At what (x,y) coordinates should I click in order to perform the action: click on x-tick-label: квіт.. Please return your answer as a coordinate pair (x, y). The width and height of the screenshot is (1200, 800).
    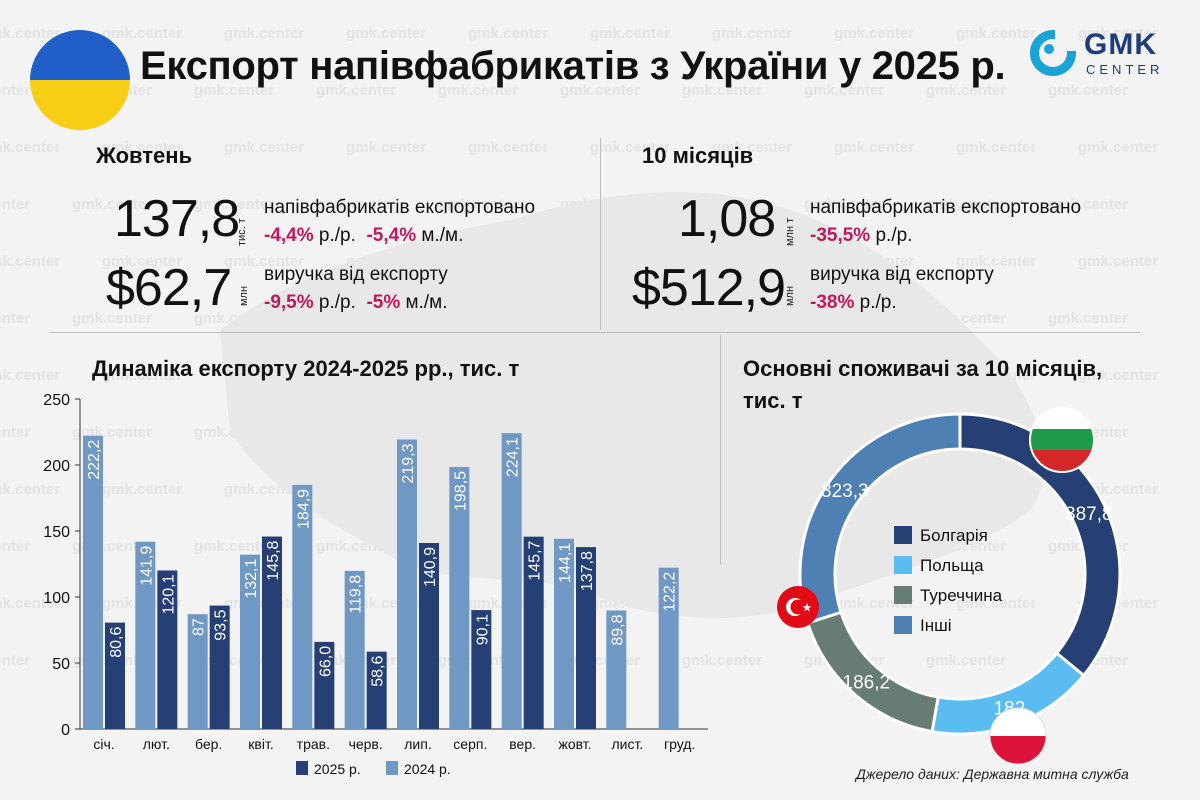
    Looking at the image, I should click on (260, 744).